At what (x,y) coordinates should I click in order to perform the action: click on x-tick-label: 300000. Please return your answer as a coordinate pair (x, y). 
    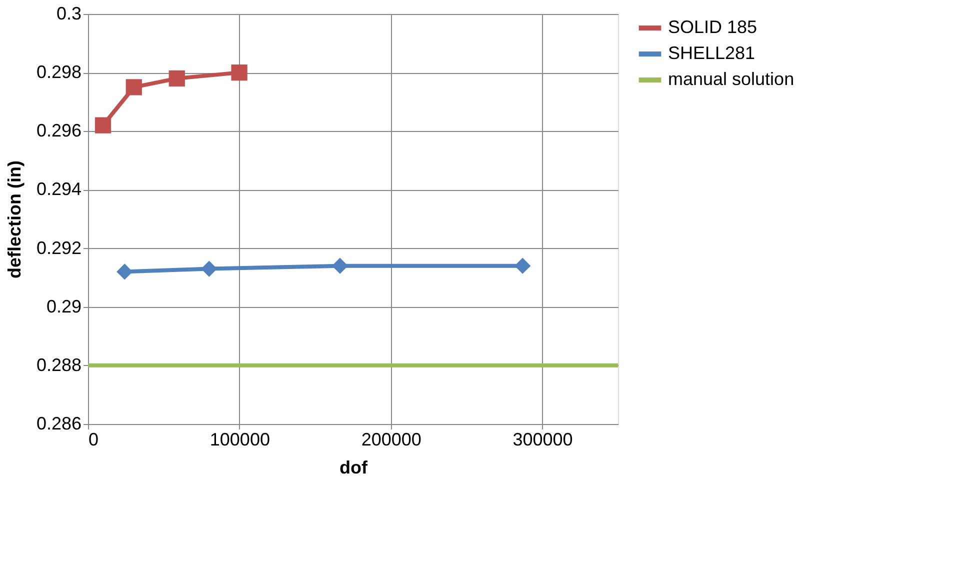
    Looking at the image, I should click on (542, 440).